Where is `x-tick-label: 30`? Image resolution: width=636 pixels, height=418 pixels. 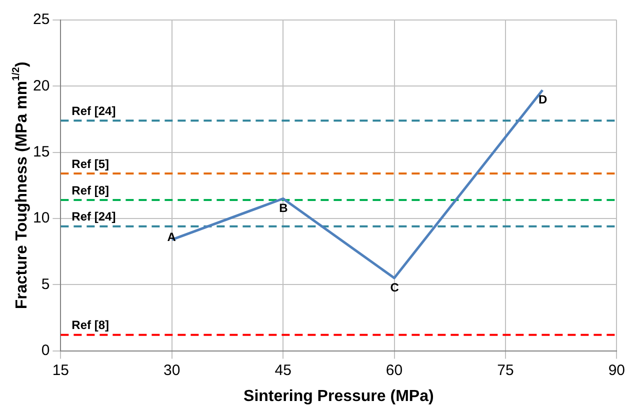 x-tick-label: 30 is located at coordinates (172, 370).